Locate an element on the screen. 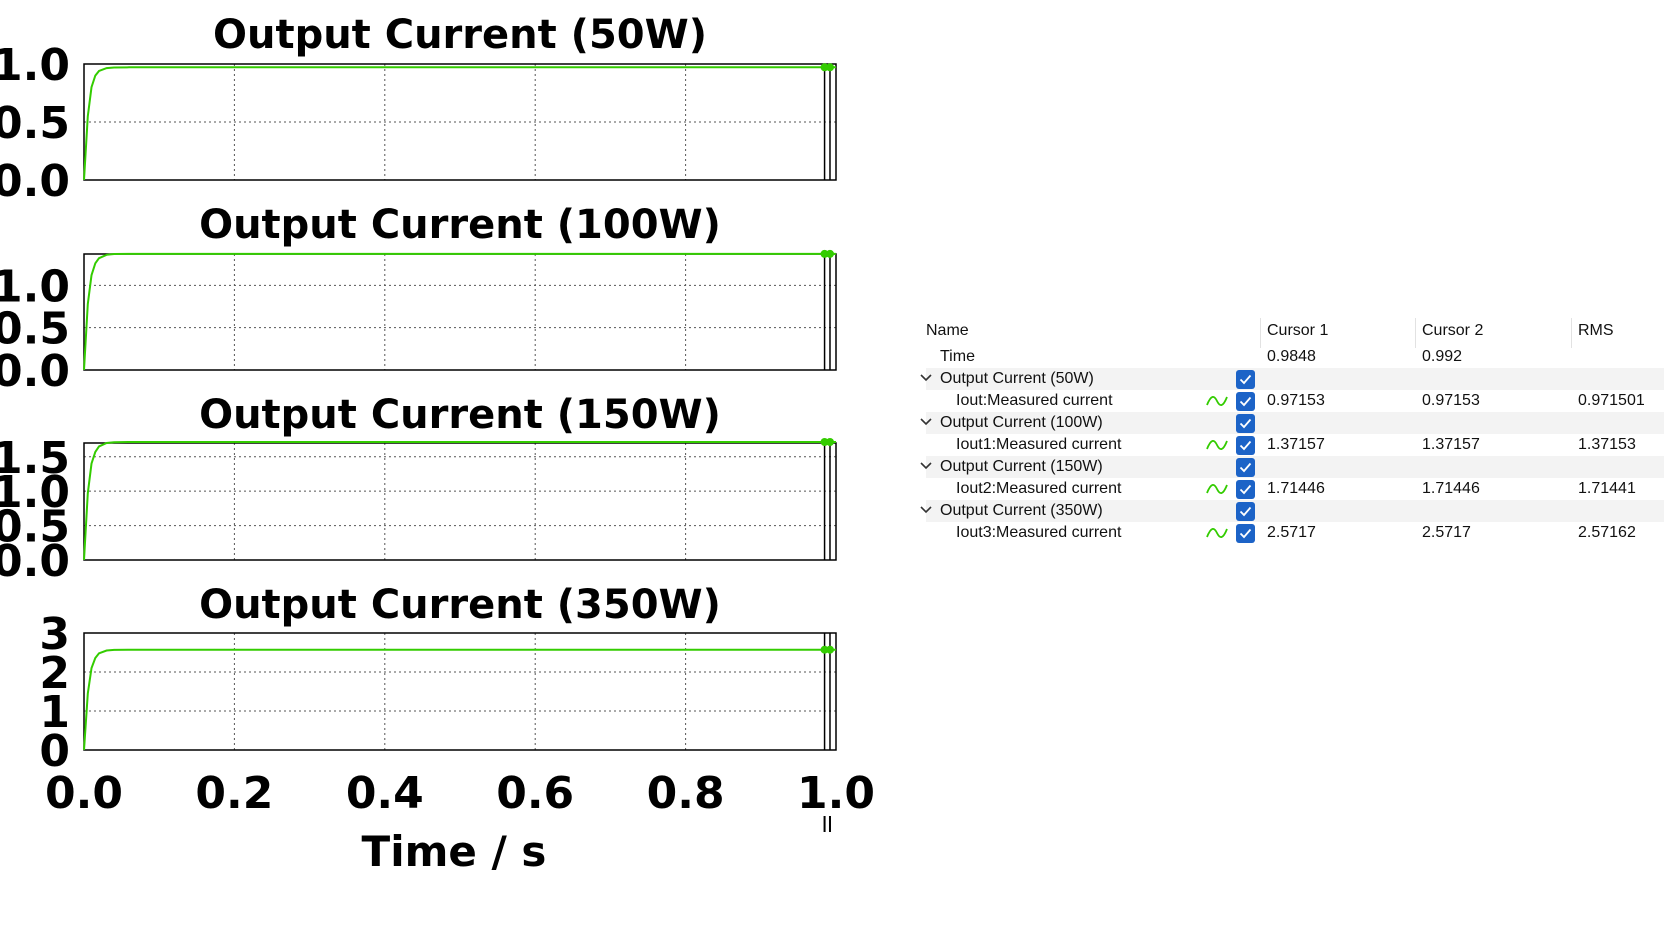  group-row-100w: Output Current (100W) is located at coordinates (1292, 423).